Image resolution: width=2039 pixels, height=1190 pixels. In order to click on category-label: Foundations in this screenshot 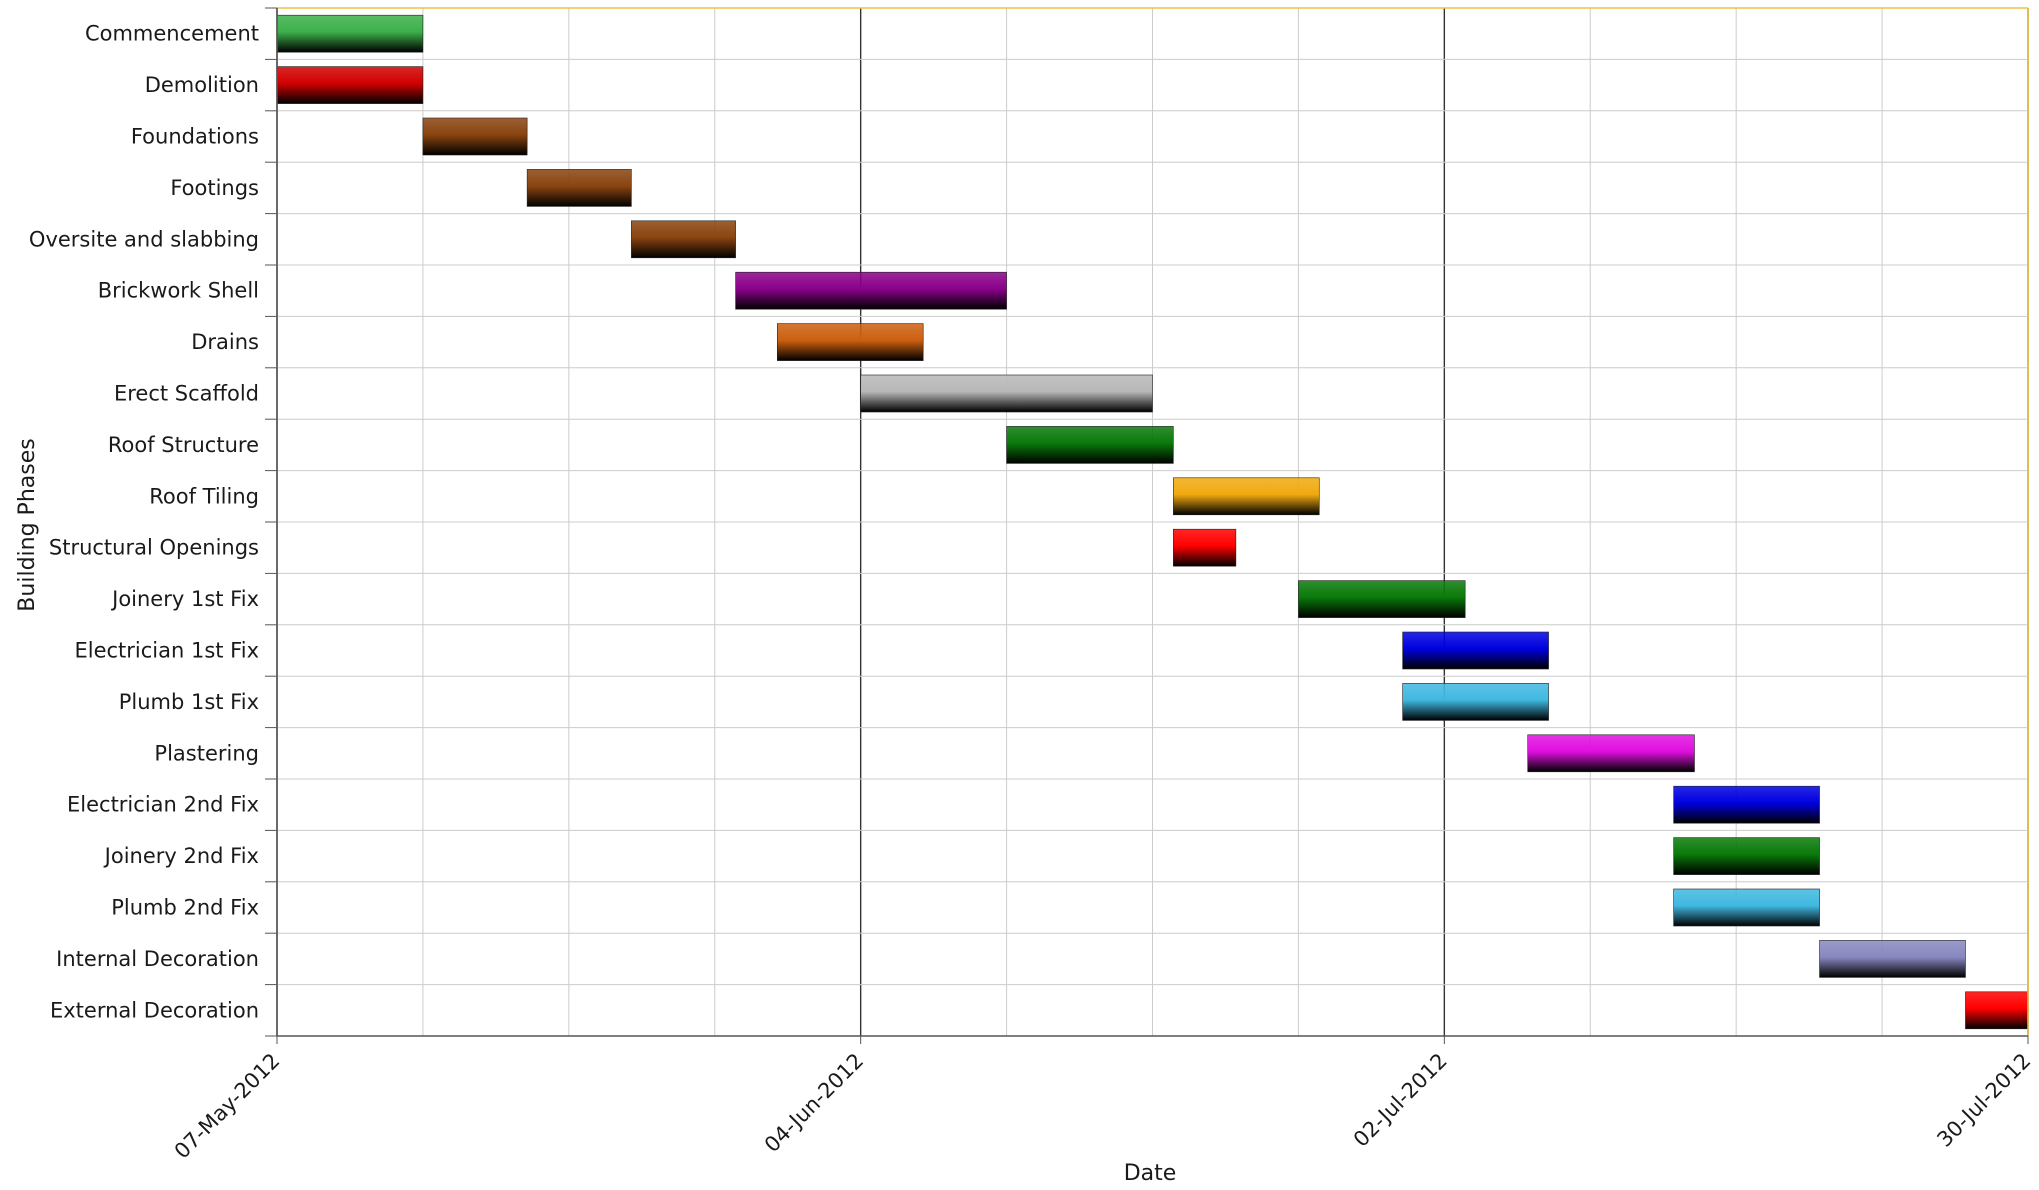, I will do `click(195, 137)`.